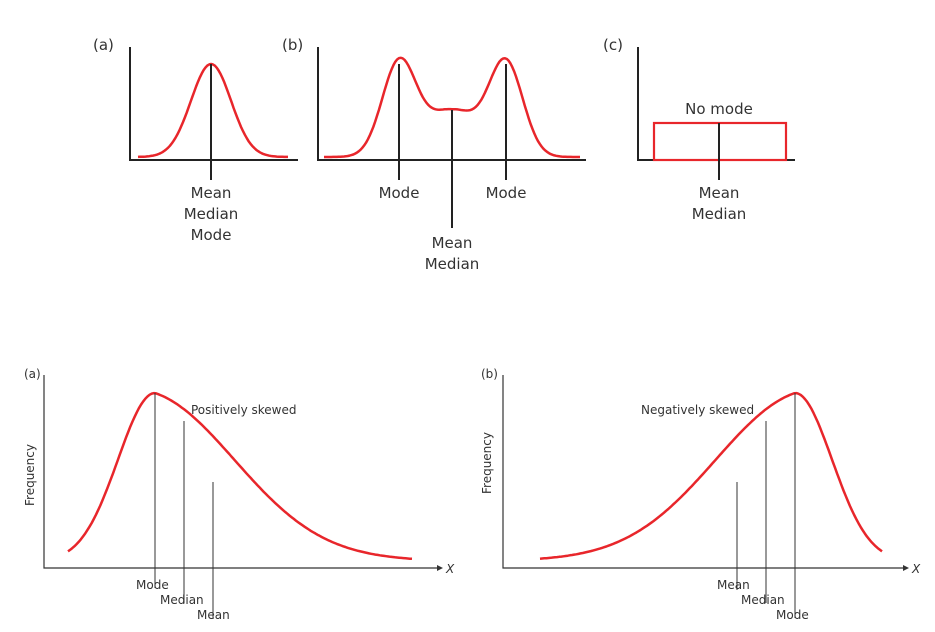 This screenshot has width=935, height=632. Describe the element at coordinates (211, 214) in the screenshot. I see `top-a-label-median: Median` at that location.